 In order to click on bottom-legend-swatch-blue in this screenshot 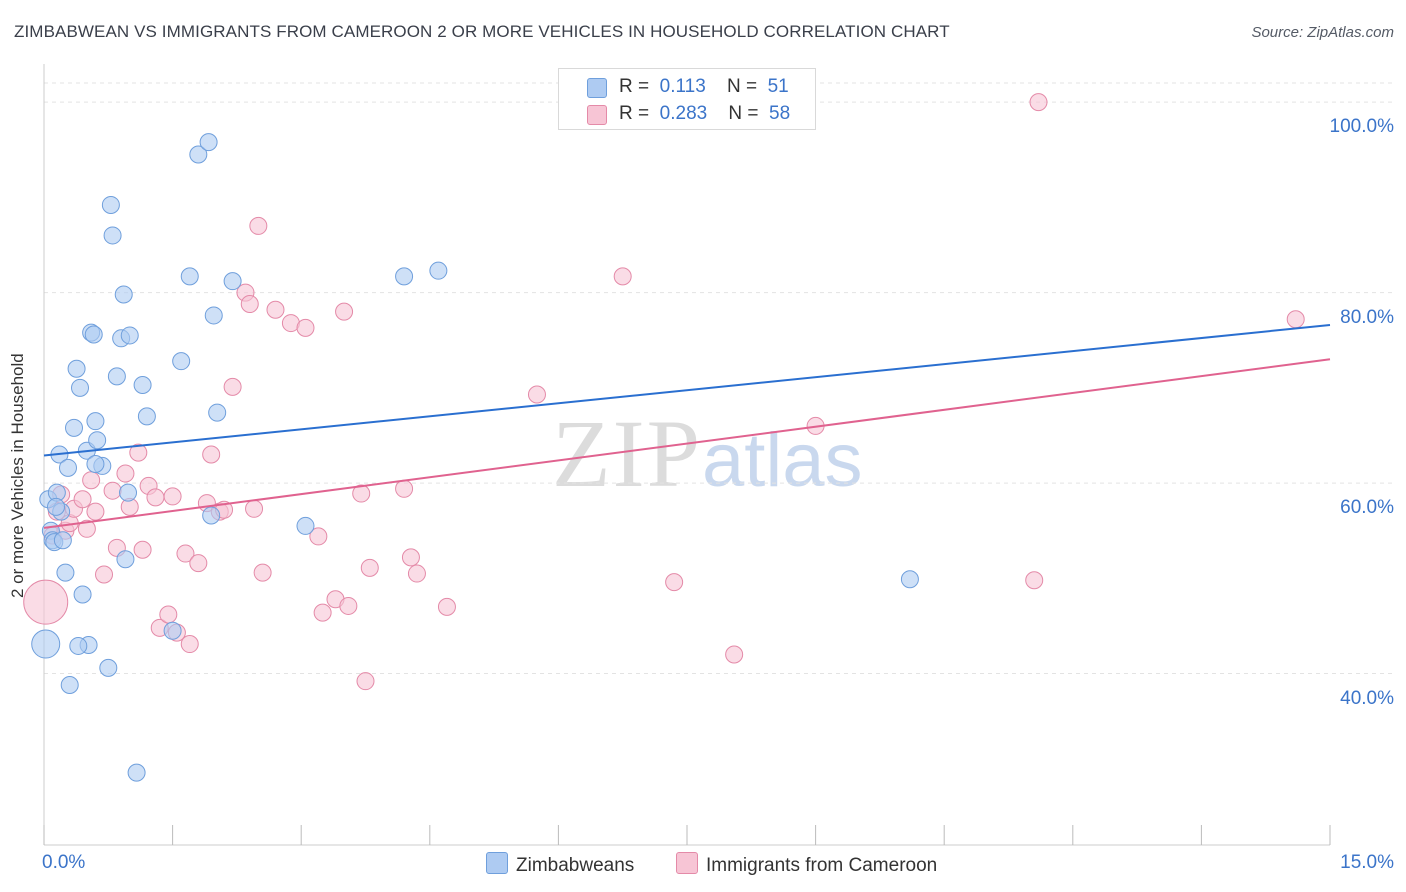, I will do `click(497, 863)`.